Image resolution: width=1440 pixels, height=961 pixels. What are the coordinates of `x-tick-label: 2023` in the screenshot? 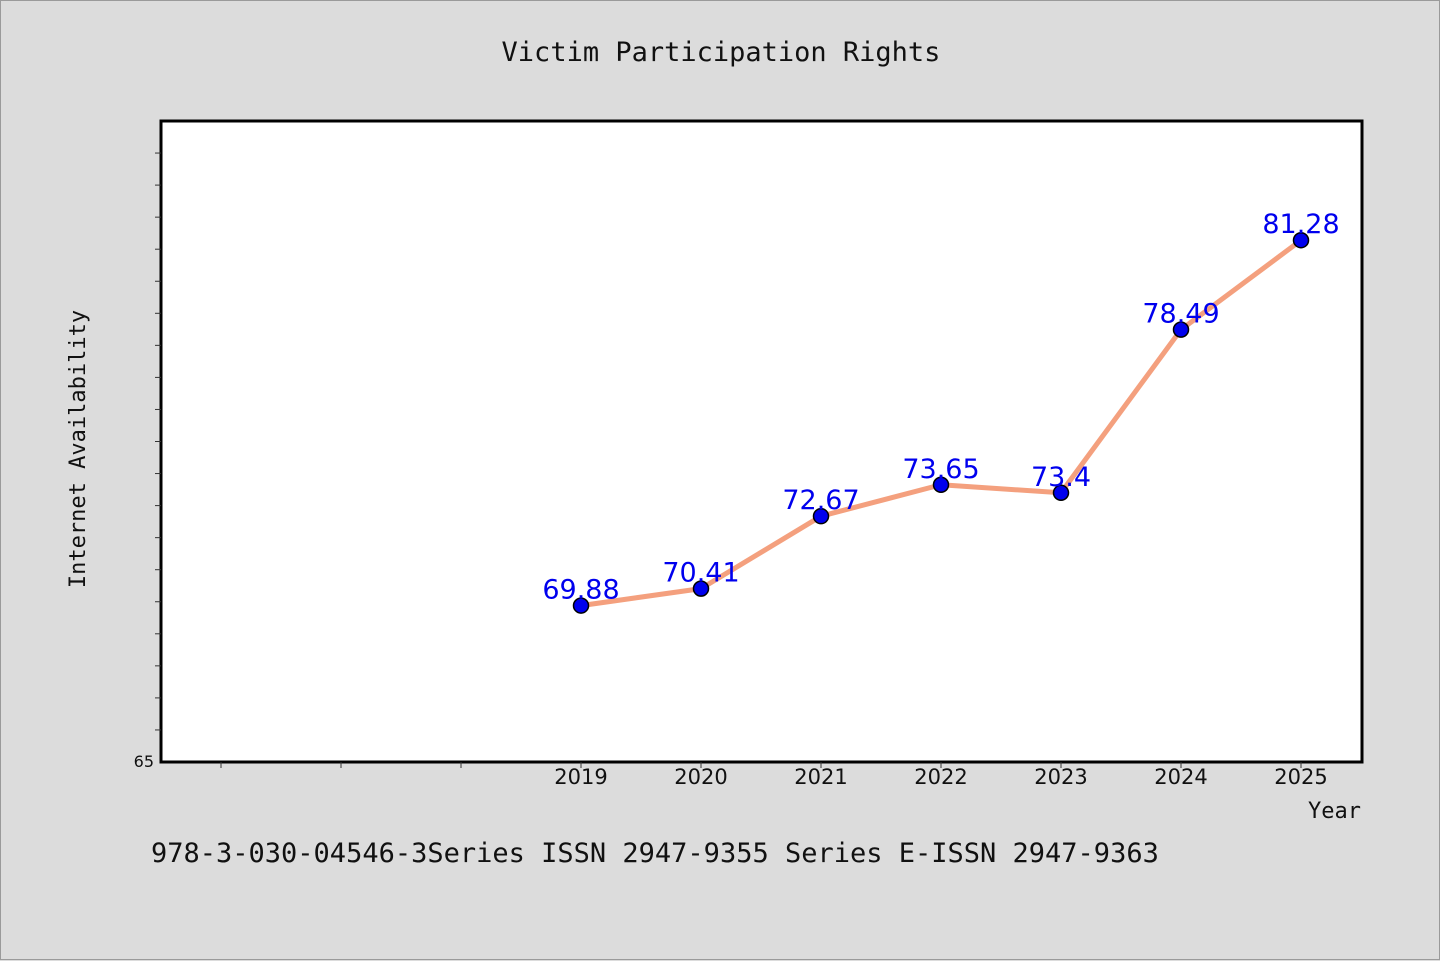 It's located at (1060, 777).